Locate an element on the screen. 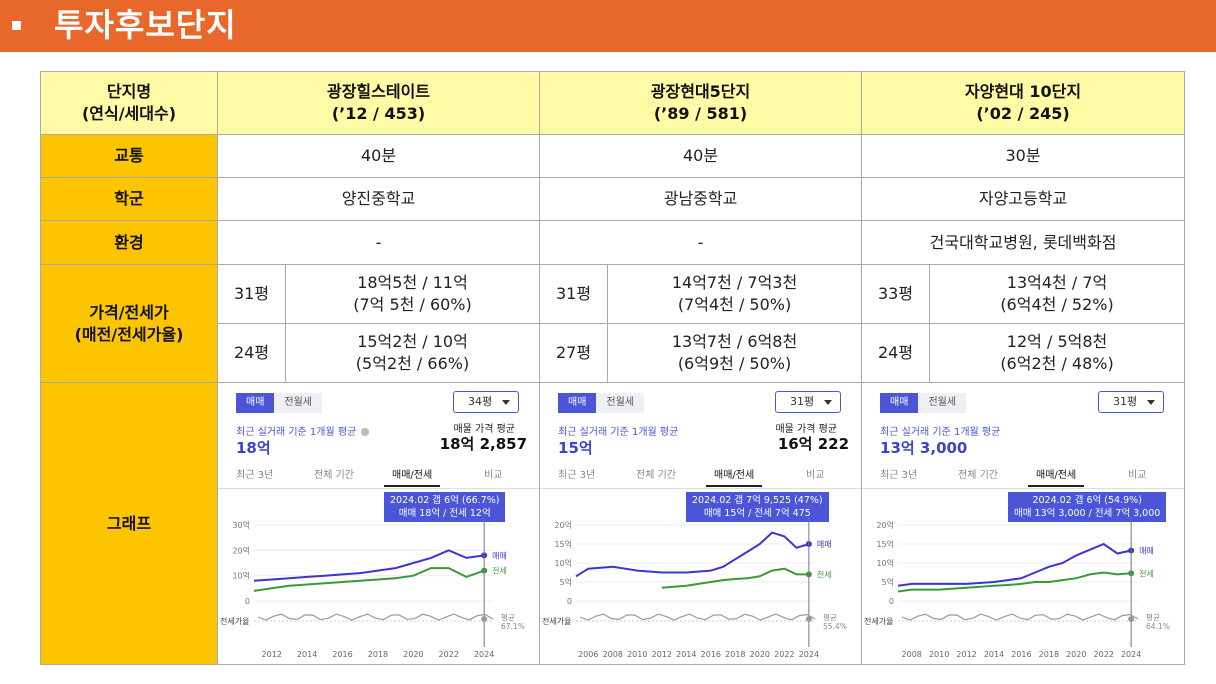 Image resolution: width=1216 pixels, height=684 pixels. pyeong-size: 31평 is located at coordinates (251, 294).